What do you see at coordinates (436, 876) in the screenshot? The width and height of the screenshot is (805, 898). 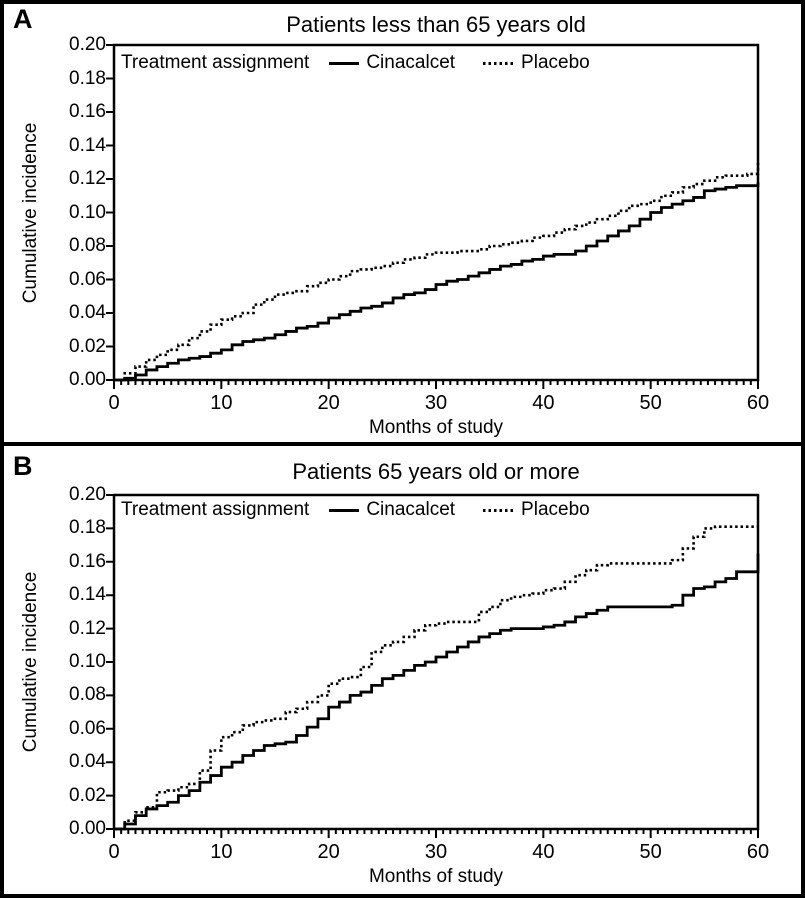 I see `x-axis-title-b: Months of study` at bounding box center [436, 876].